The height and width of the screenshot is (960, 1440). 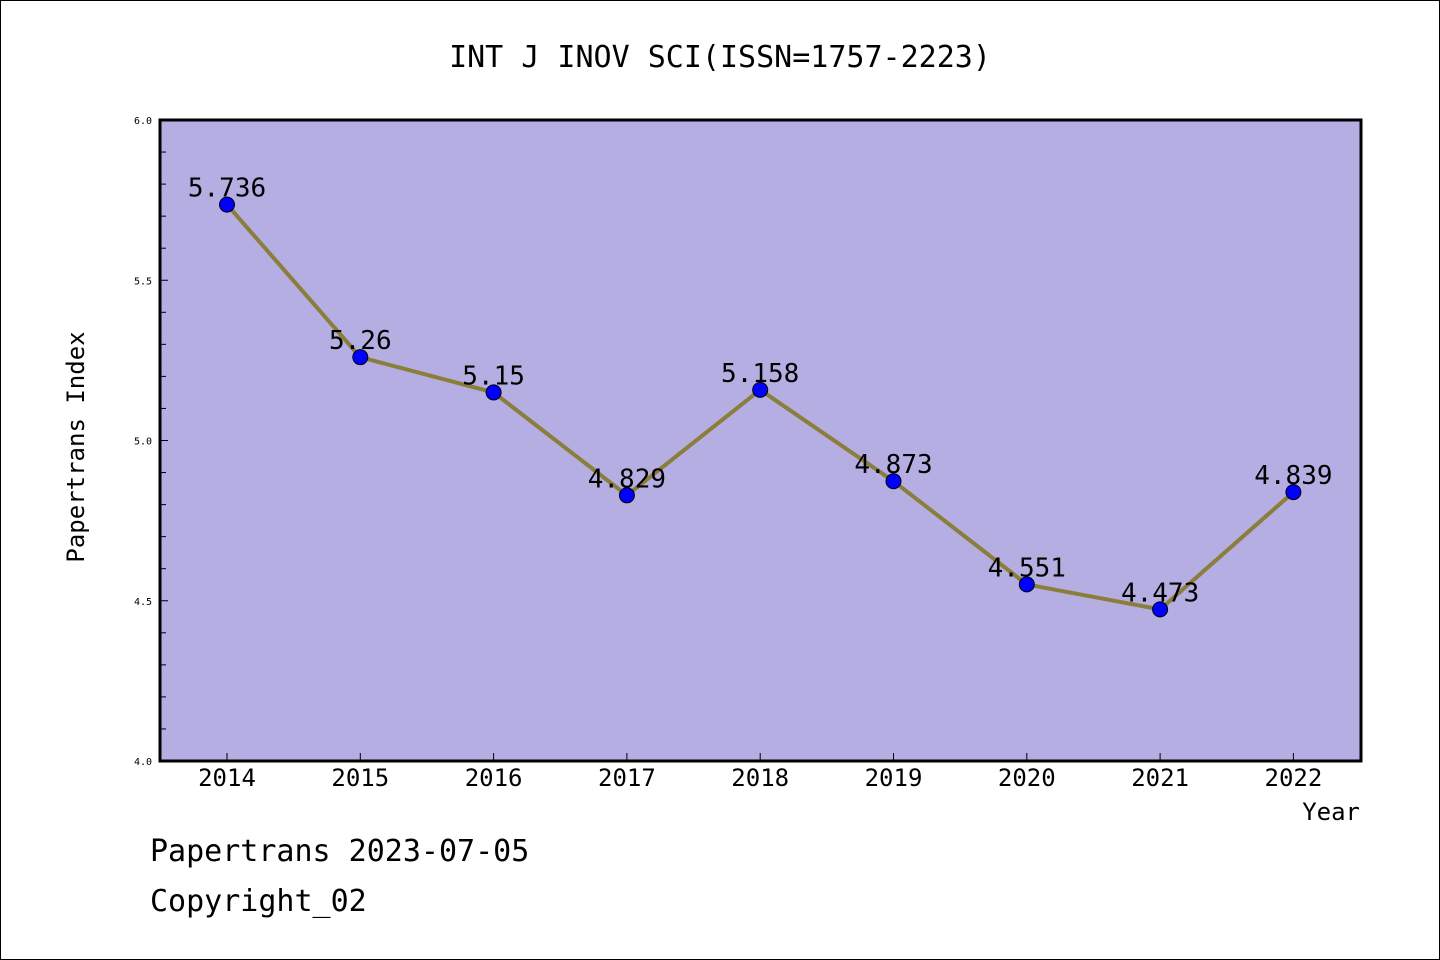 What do you see at coordinates (227, 778) in the screenshot?
I see `x-tick-label: 2014` at bounding box center [227, 778].